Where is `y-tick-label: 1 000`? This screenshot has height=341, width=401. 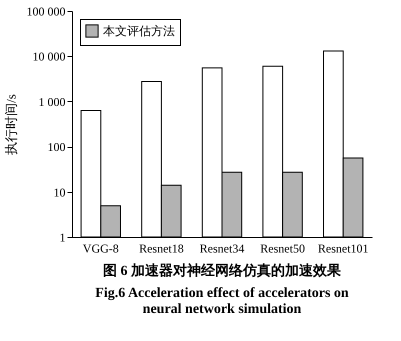 y-tick-label: 1 000 is located at coordinates (52, 101).